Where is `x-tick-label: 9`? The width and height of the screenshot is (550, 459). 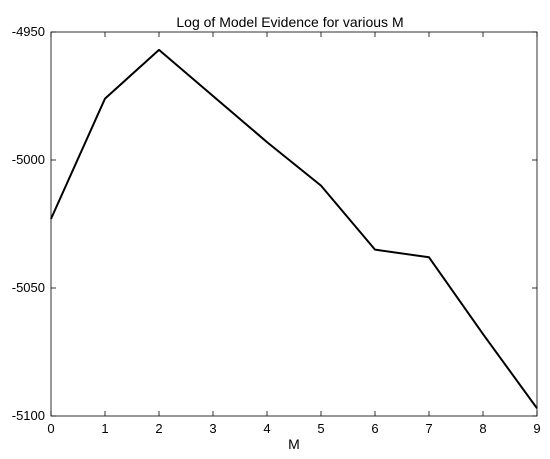
x-tick-label: 9 is located at coordinates (536, 428).